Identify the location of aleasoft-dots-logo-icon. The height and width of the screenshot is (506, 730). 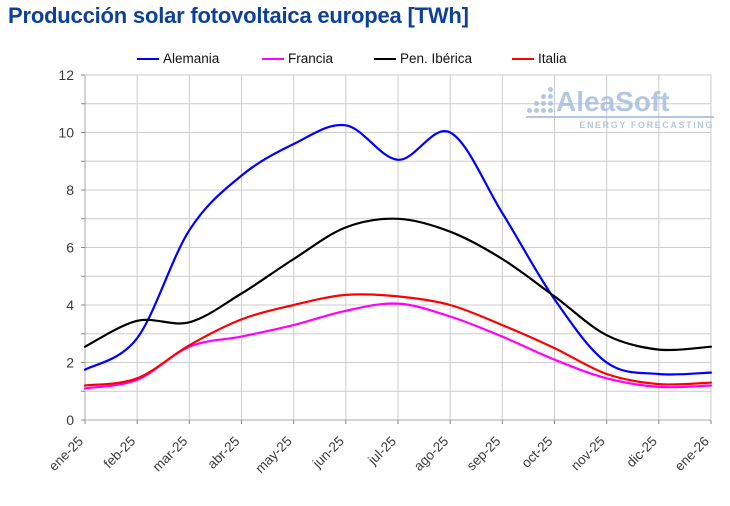
(539, 99).